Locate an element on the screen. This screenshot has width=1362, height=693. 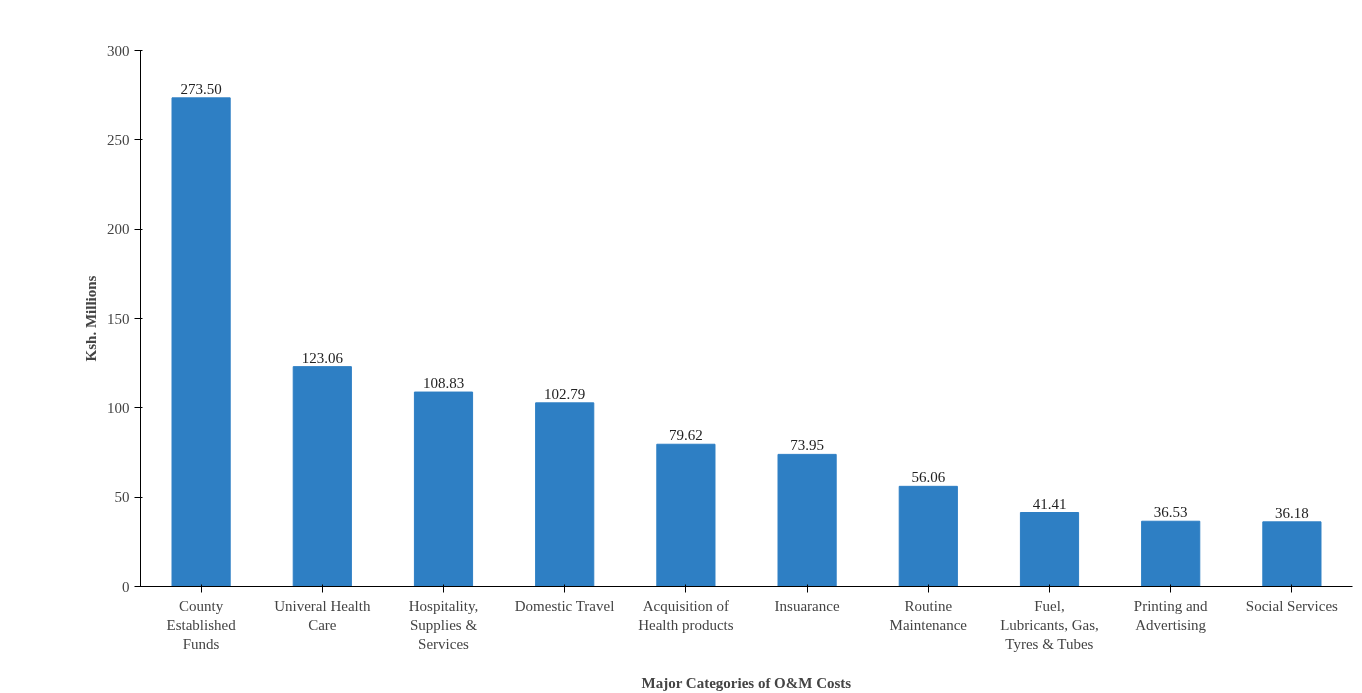
x-tick-label: County Established Funds is located at coordinates (201, 624).